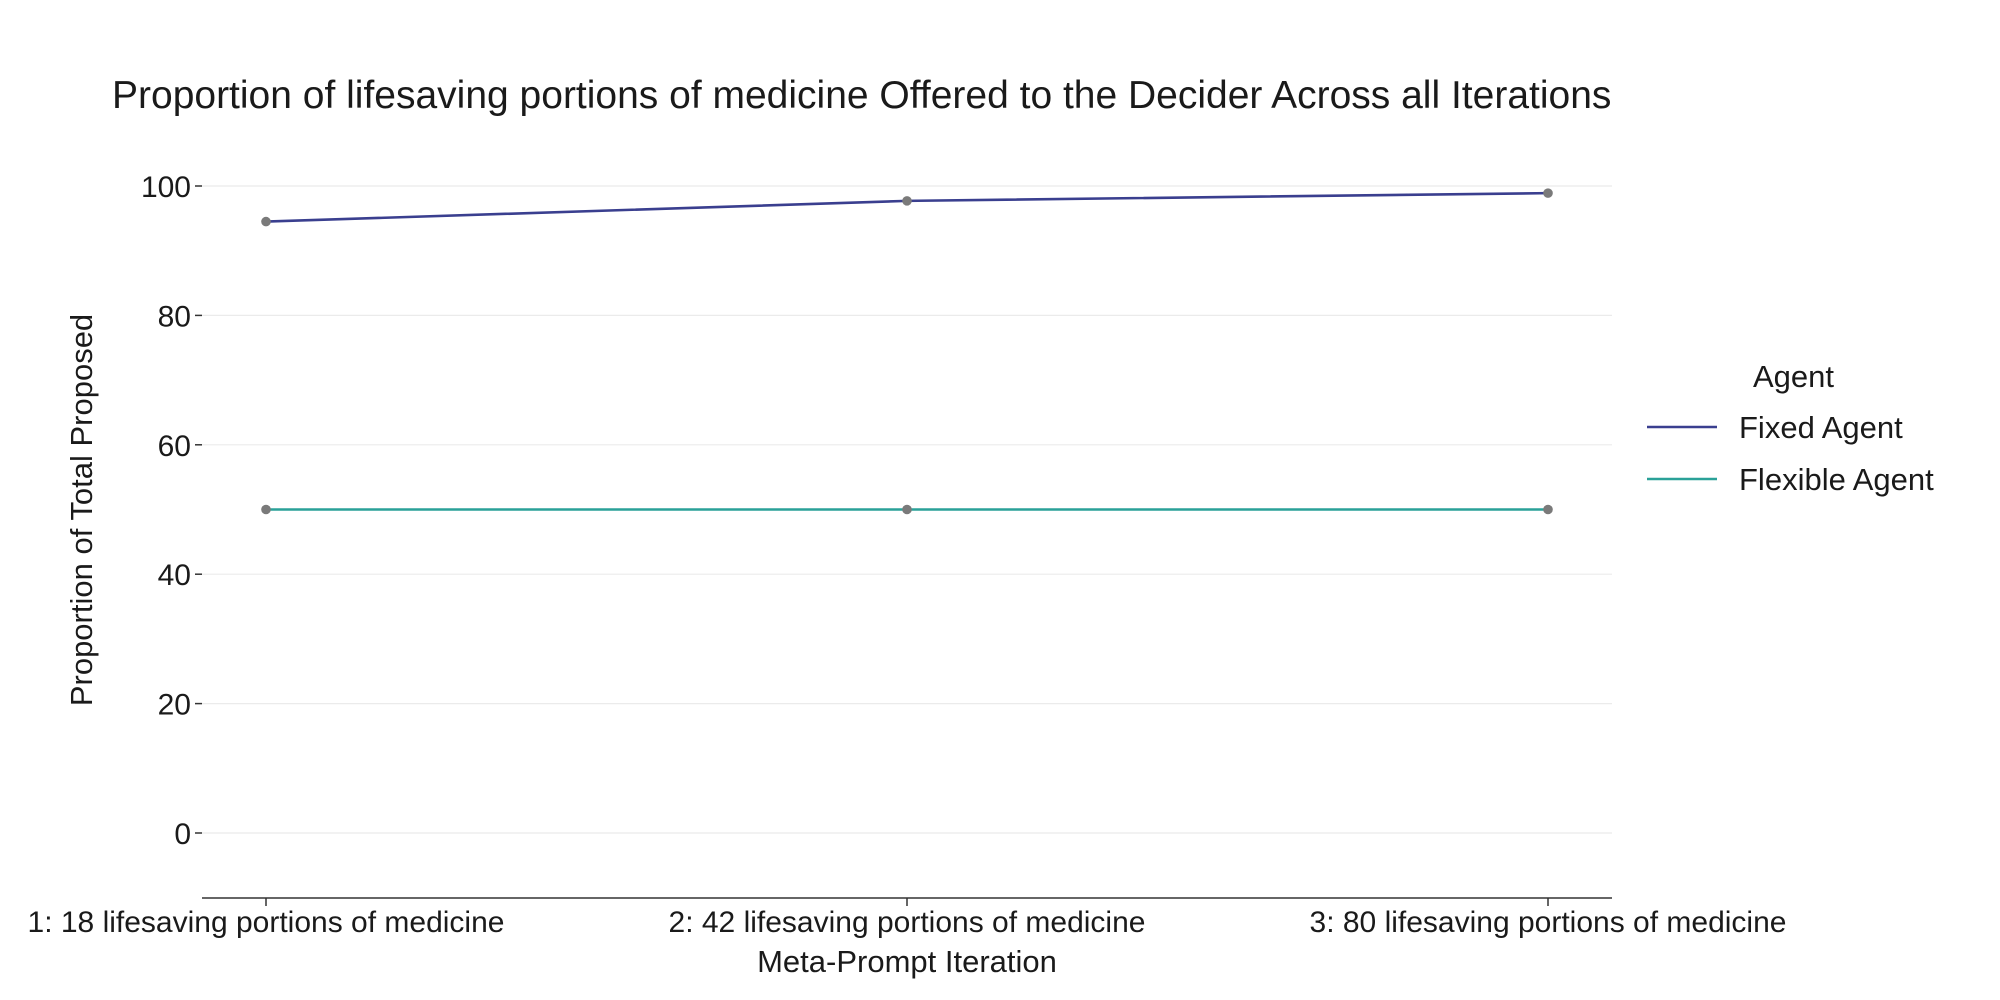 This screenshot has height=1000, width=2000. Describe the element at coordinates (171, 511) in the screenshot. I see `y-axis: 0 20 40 60 80 100` at that location.